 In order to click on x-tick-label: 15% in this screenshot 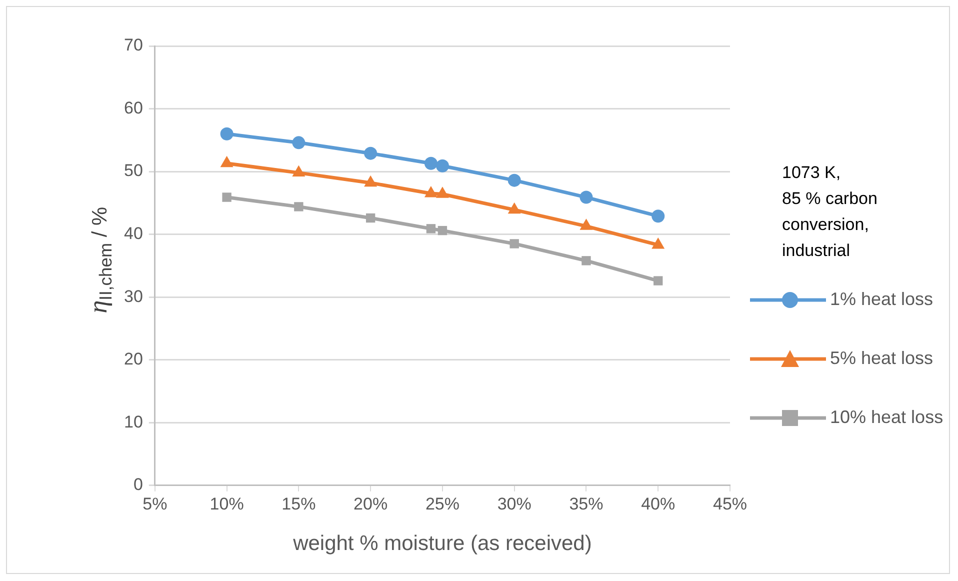, I will do `click(299, 504)`.